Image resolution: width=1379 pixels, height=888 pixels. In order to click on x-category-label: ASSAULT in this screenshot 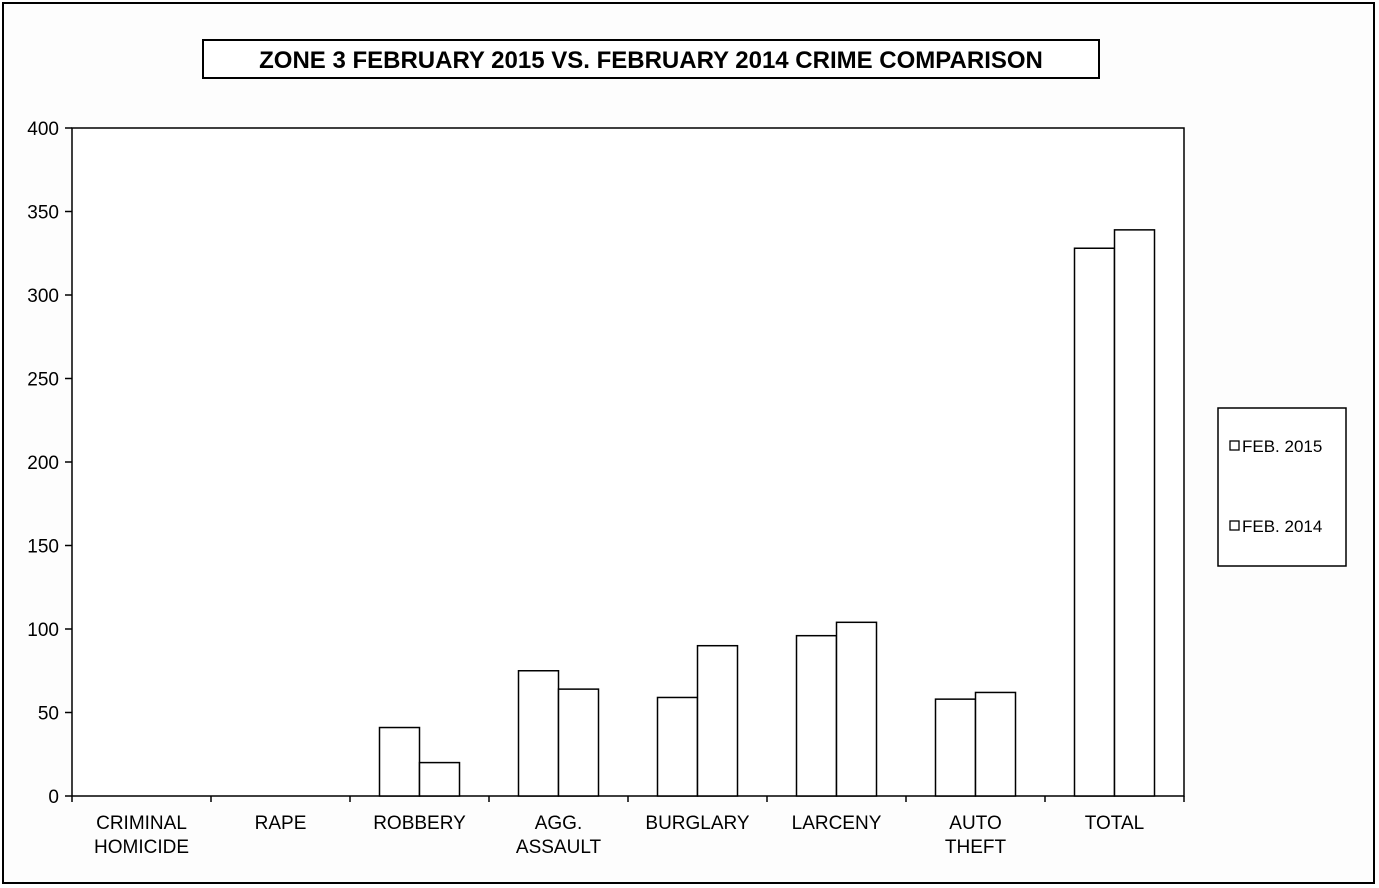, I will do `click(559, 847)`.